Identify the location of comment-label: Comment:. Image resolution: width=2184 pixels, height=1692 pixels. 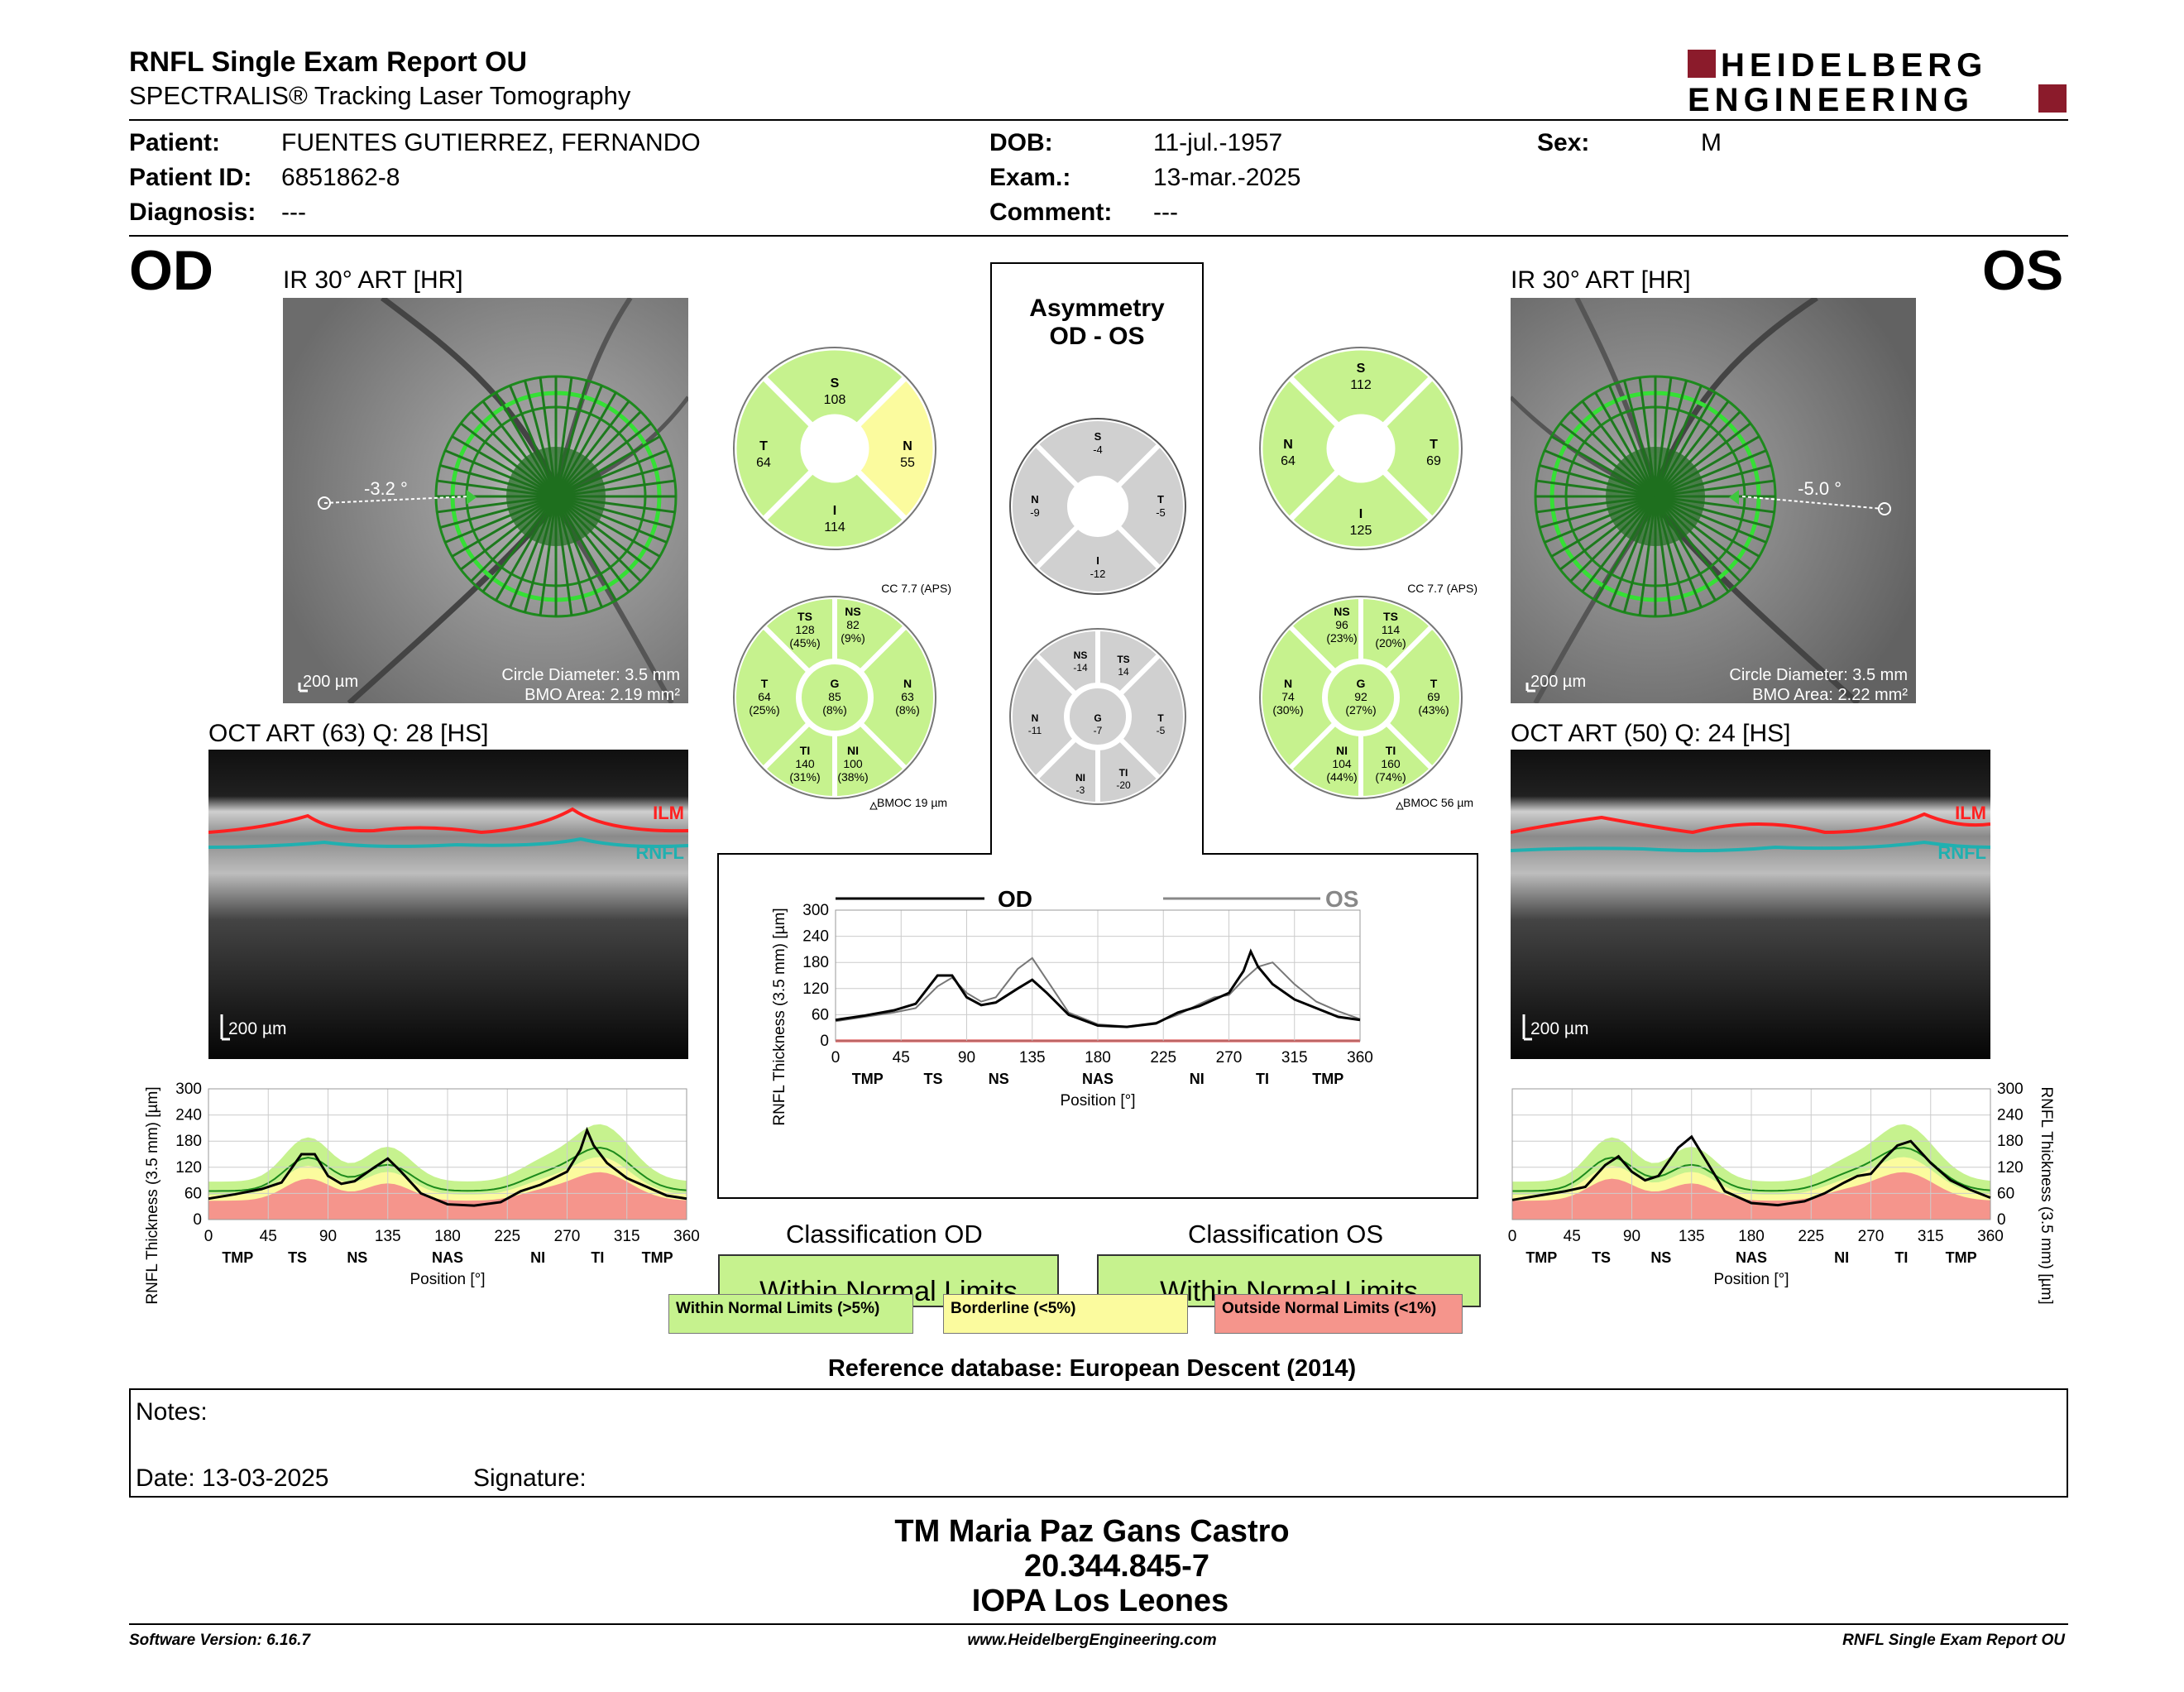
(1051, 212).